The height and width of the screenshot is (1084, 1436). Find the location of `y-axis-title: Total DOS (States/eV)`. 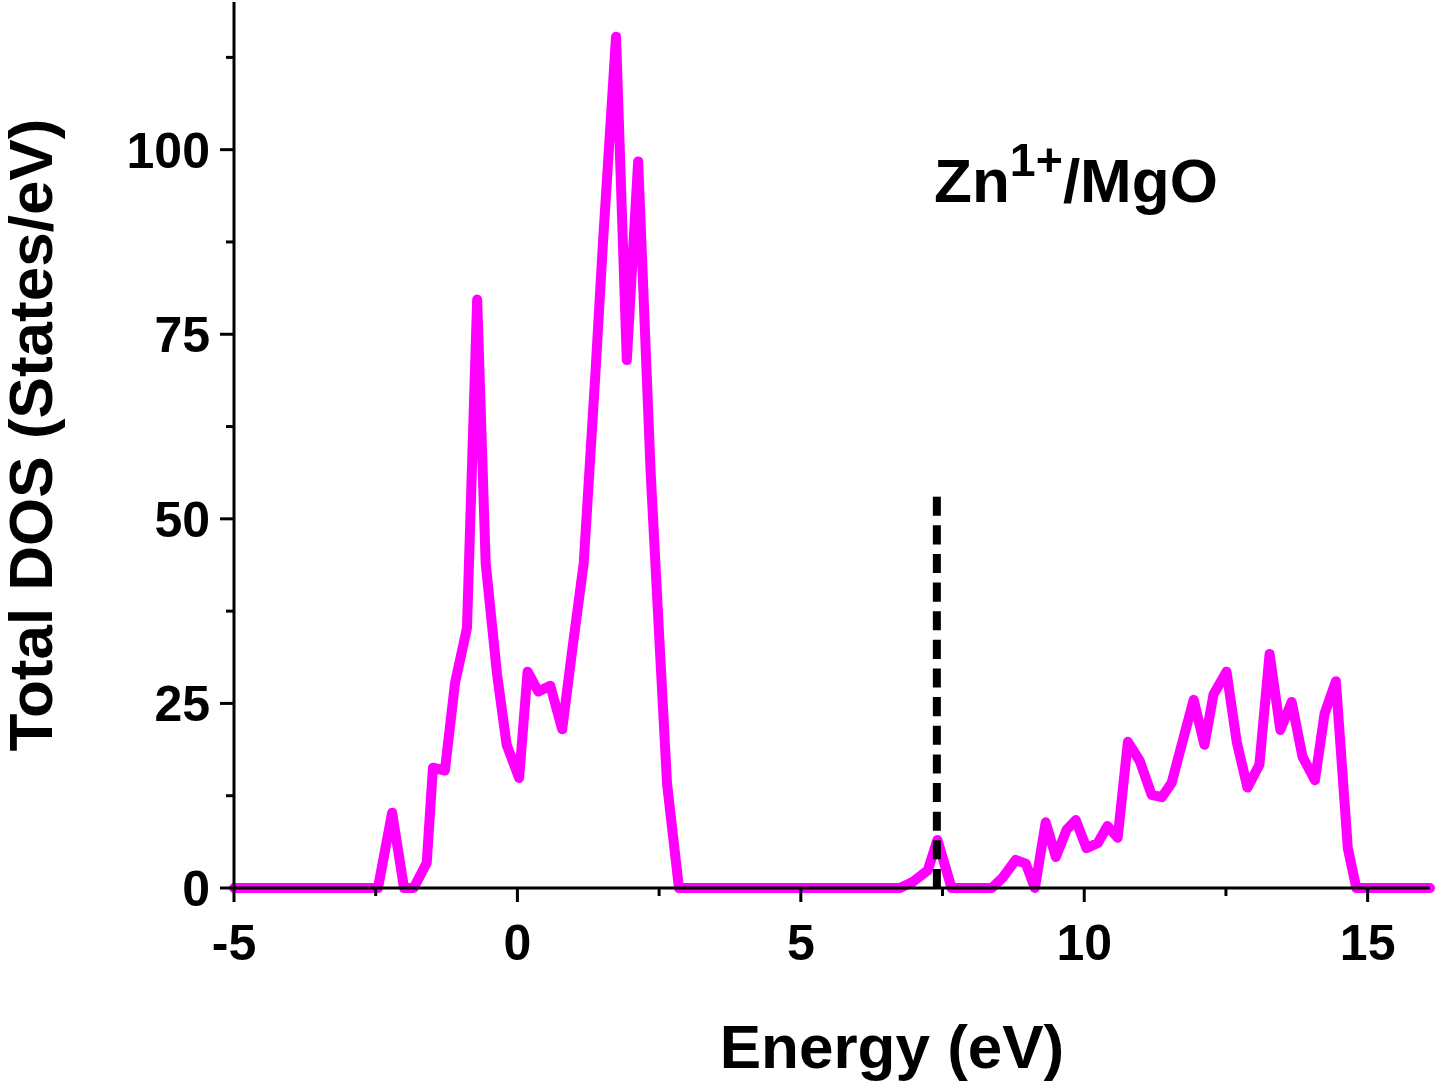

y-axis-title: Total DOS (States/eV) is located at coordinates (32, 435).